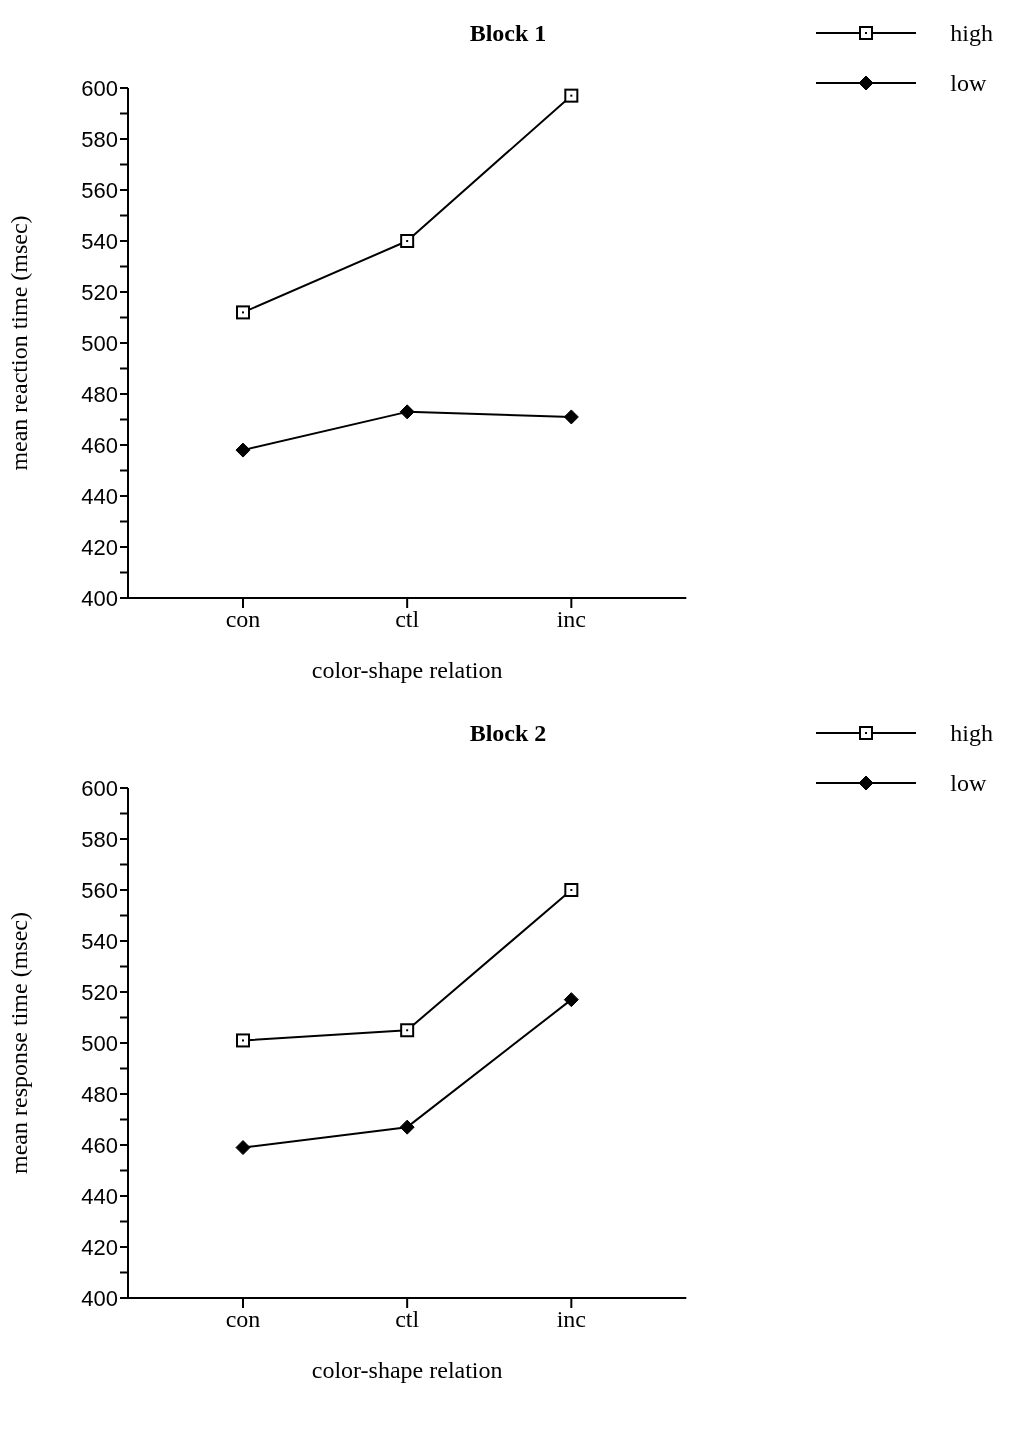 The width and height of the screenshot is (1013, 1451). What do you see at coordinates (508, 33) in the screenshot?
I see `chart-title: Block 1` at bounding box center [508, 33].